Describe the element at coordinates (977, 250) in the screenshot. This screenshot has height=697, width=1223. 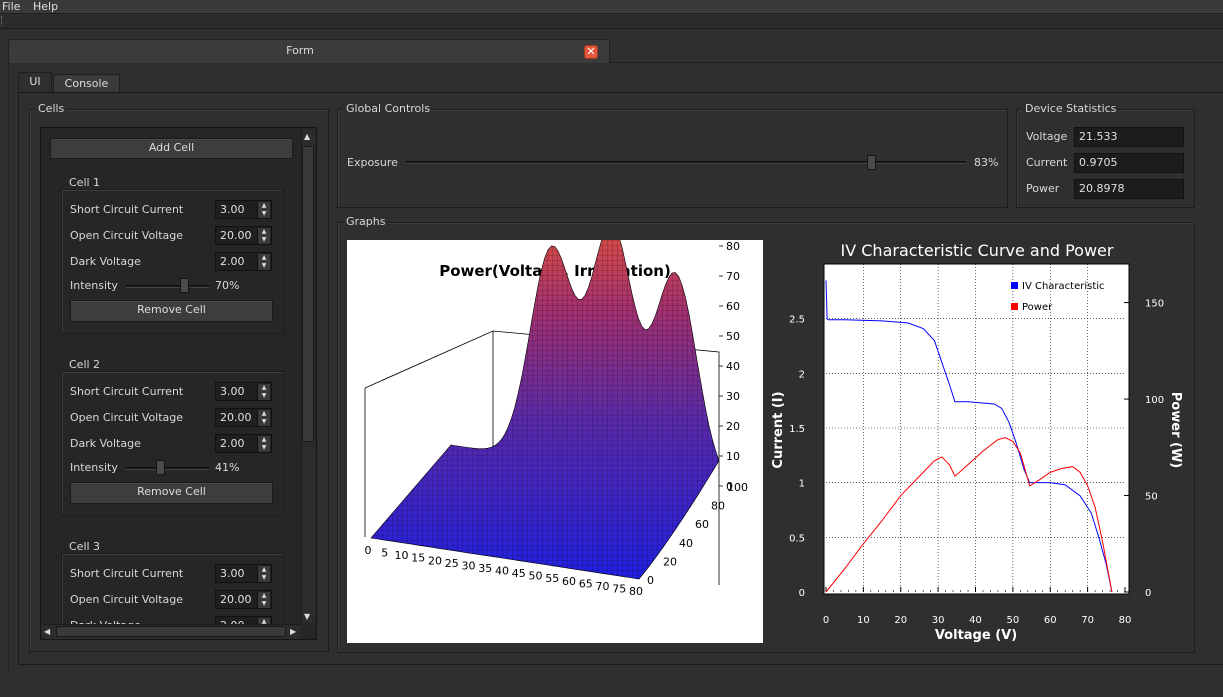
I see `iv-chart-title: IV Characteristic Curve and Power` at that location.